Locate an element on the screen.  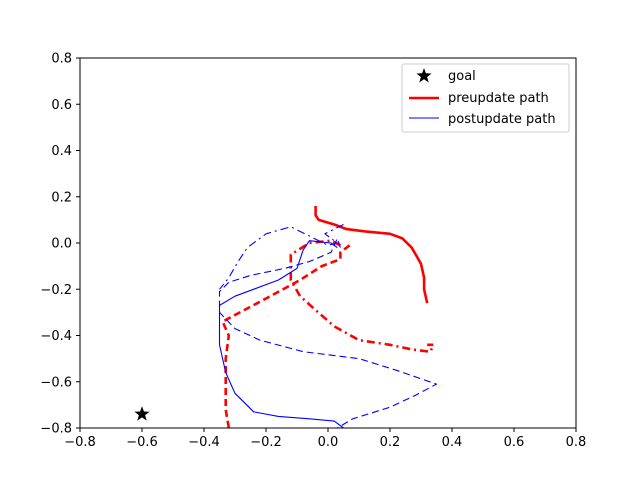
x-tick-label: −0.6 is located at coordinates (142, 442).